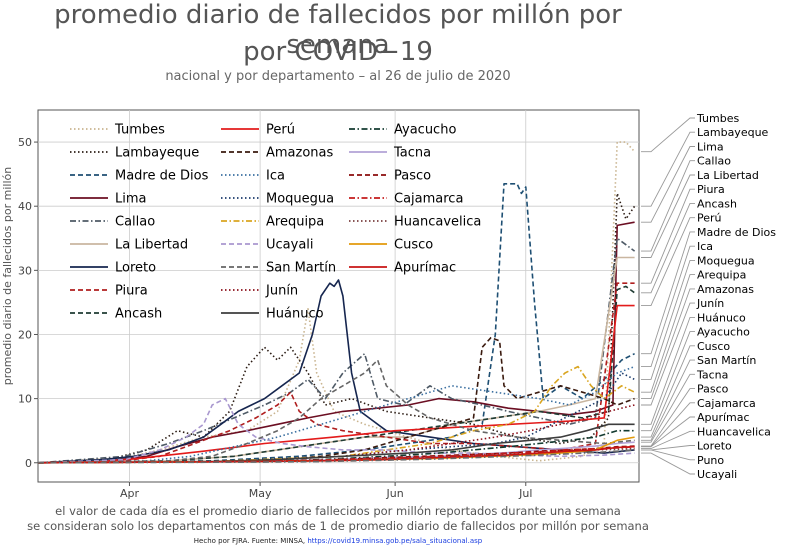  I want to click on legend-label: Tacna, so click(412, 153).